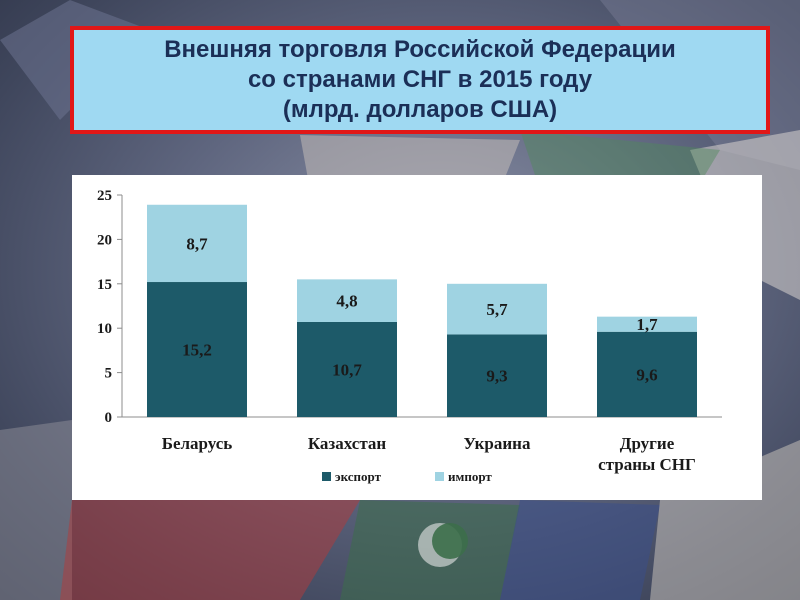  What do you see at coordinates (326, 476) in the screenshot?
I see `legend-swatch-export` at bounding box center [326, 476].